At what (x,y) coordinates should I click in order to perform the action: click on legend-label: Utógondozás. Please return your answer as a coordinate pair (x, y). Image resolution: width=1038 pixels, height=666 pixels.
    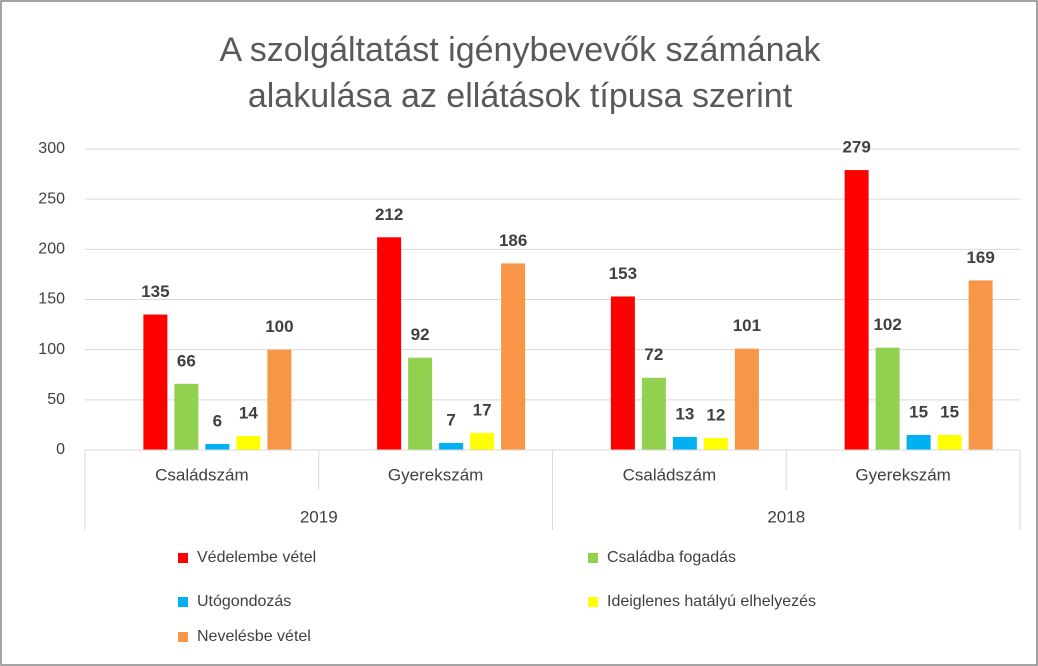
    Looking at the image, I should click on (244, 601).